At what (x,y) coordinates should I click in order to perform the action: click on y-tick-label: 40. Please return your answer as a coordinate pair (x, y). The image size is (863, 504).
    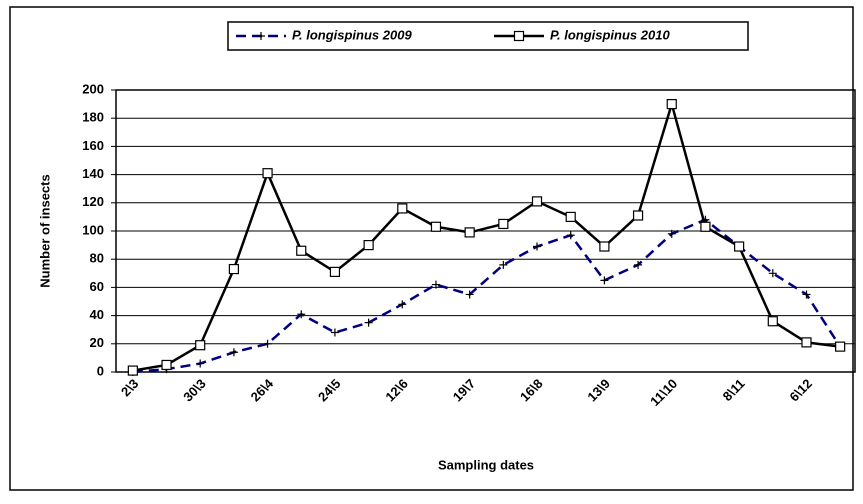
    Looking at the image, I should click on (97, 314).